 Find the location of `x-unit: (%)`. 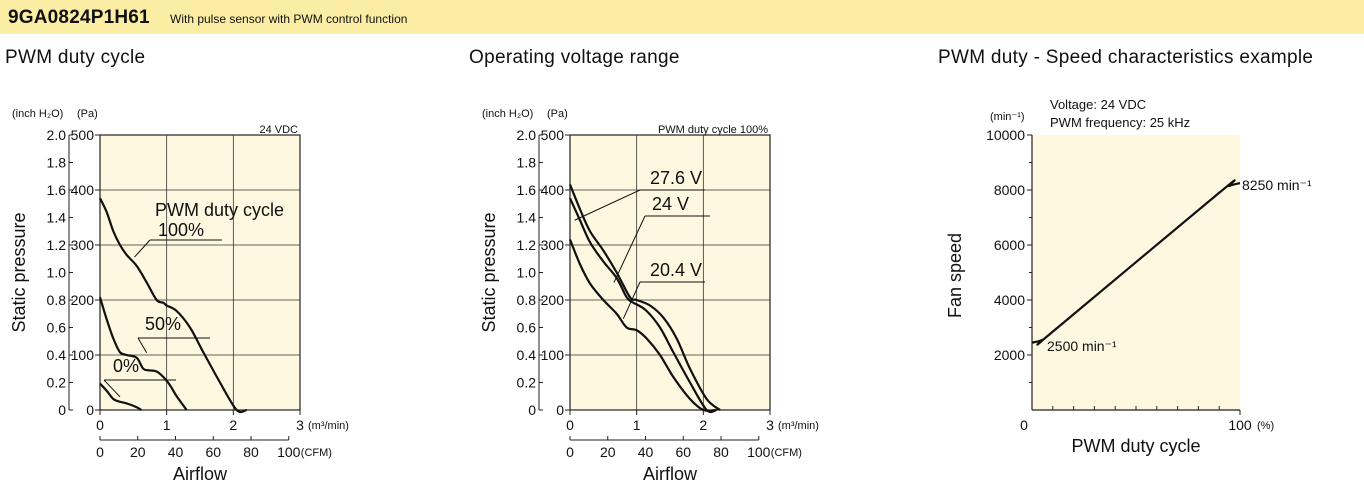

x-unit: (%) is located at coordinates (1265, 426).